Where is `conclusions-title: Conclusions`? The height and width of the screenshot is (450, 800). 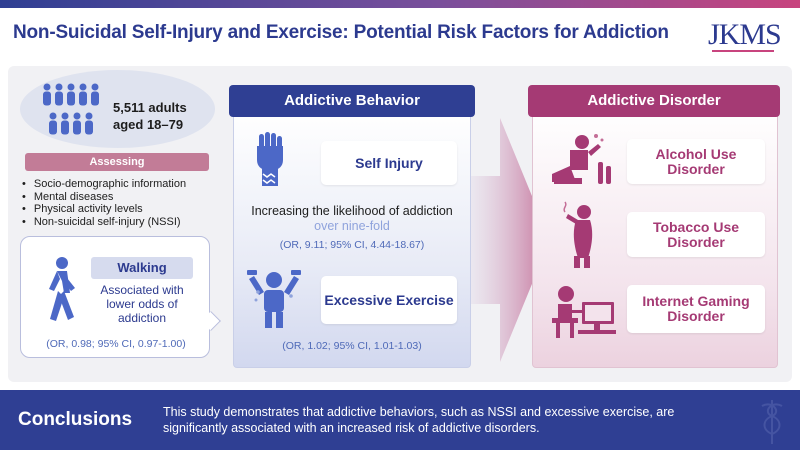 conclusions-title: Conclusions is located at coordinates (75, 419).